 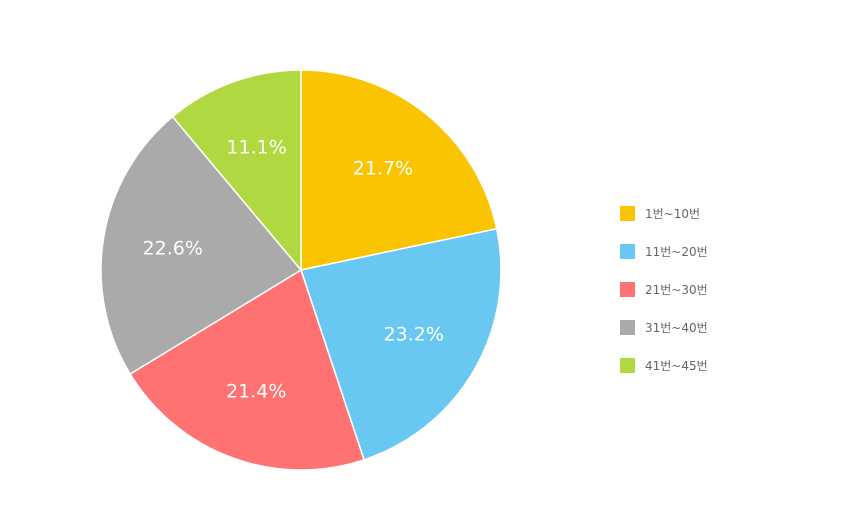 I want to click on legend-label-41-45: 41번~45번, so click(x=676, y=365).